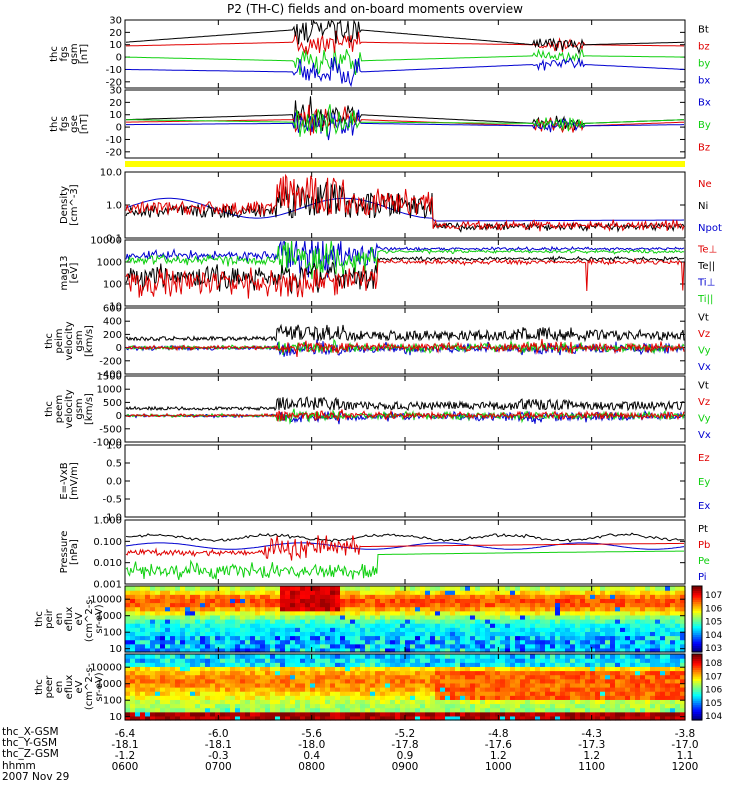 The height and width of the screenshot is (800, 750). What do you see at coordinates (114, 206) in the screenshot?
I see `y-tick-label: 1.0` at bounding box center [114, 206].